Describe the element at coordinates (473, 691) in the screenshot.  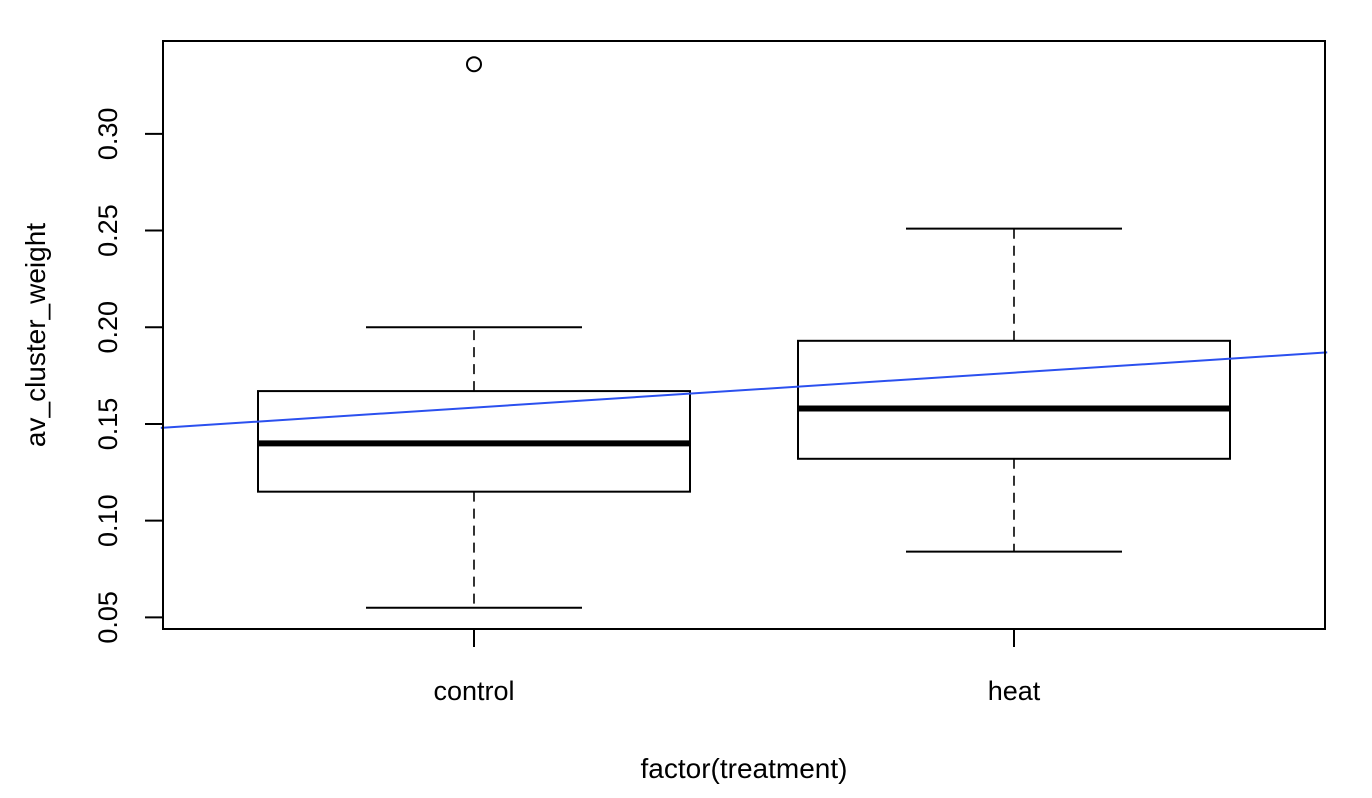
I see `x-tick-label: control` at that location.